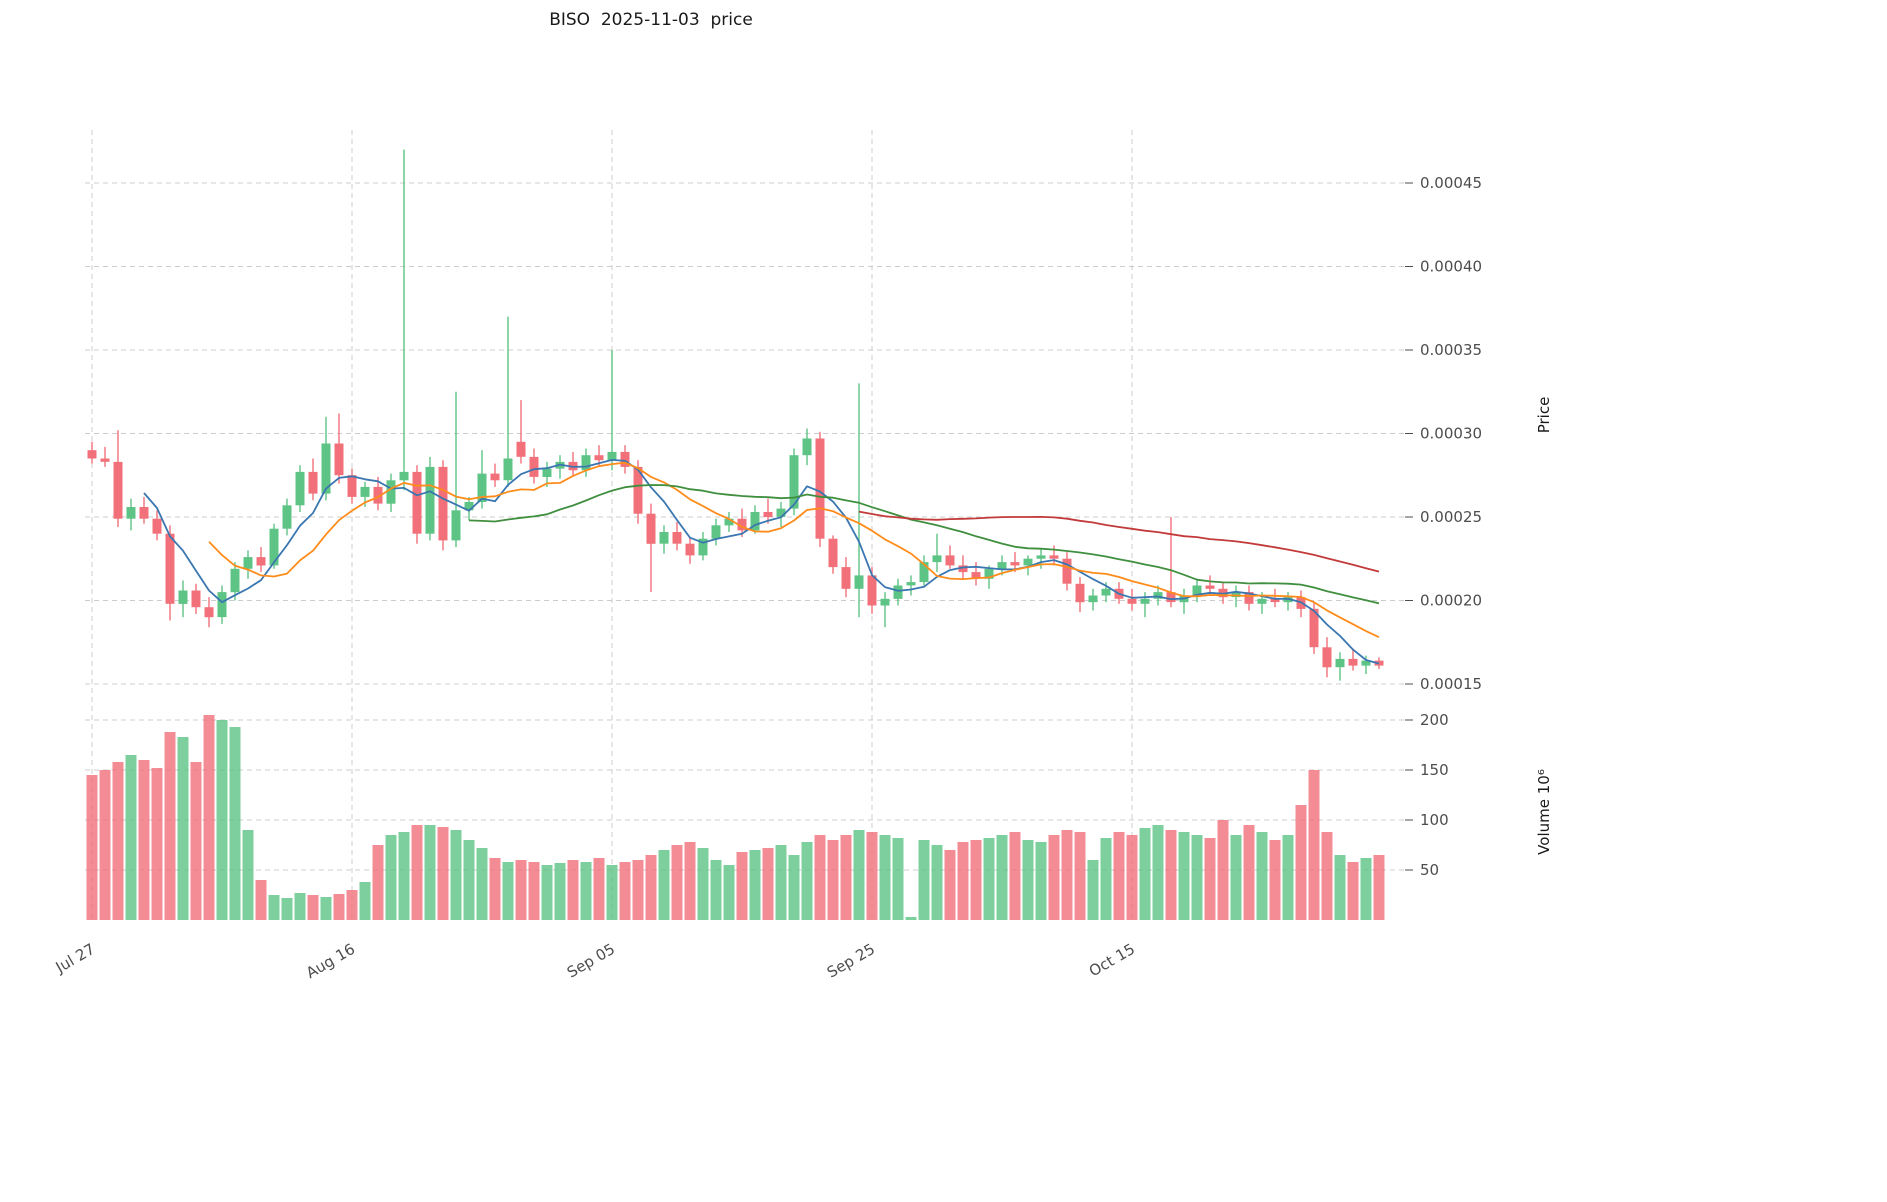  What do you see at coordinates (330, 961) in the screenshot?
I see `svg-text: Aug 16` at bounding box center [330, 961].